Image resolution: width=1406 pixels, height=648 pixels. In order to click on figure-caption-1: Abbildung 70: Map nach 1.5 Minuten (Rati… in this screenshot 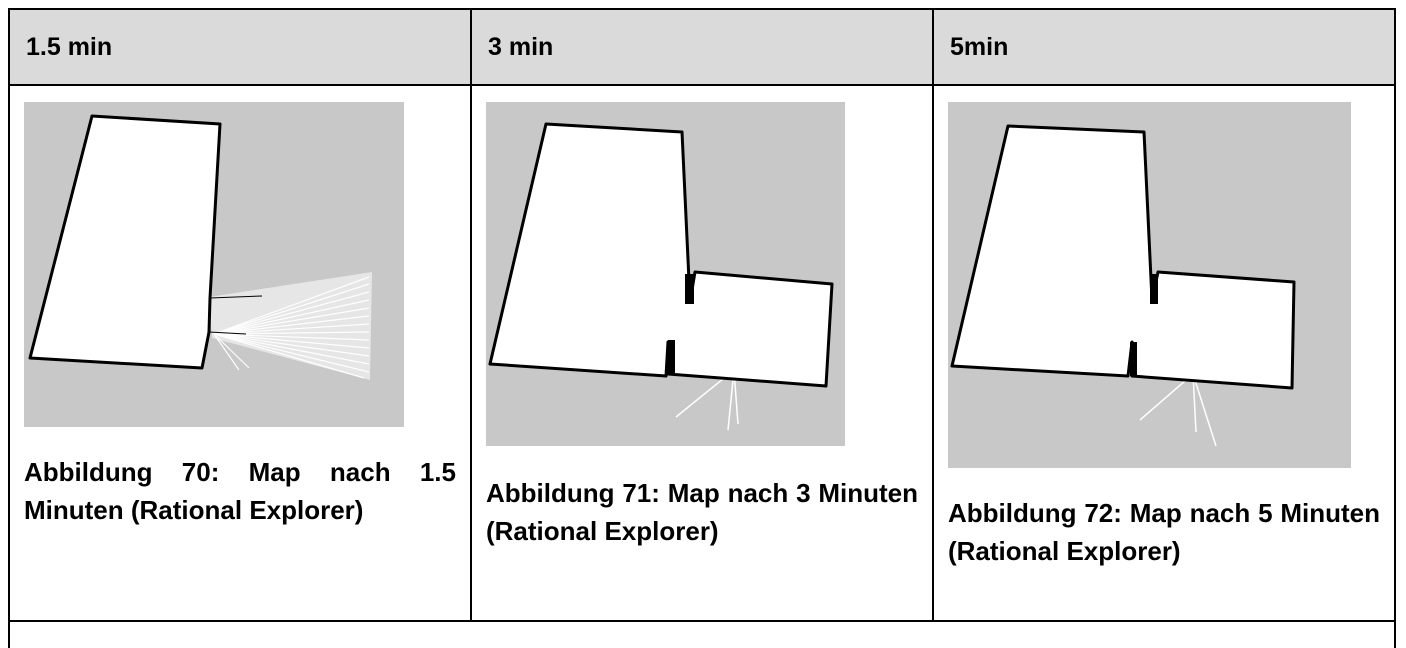, I will do `click(240, 491)`.